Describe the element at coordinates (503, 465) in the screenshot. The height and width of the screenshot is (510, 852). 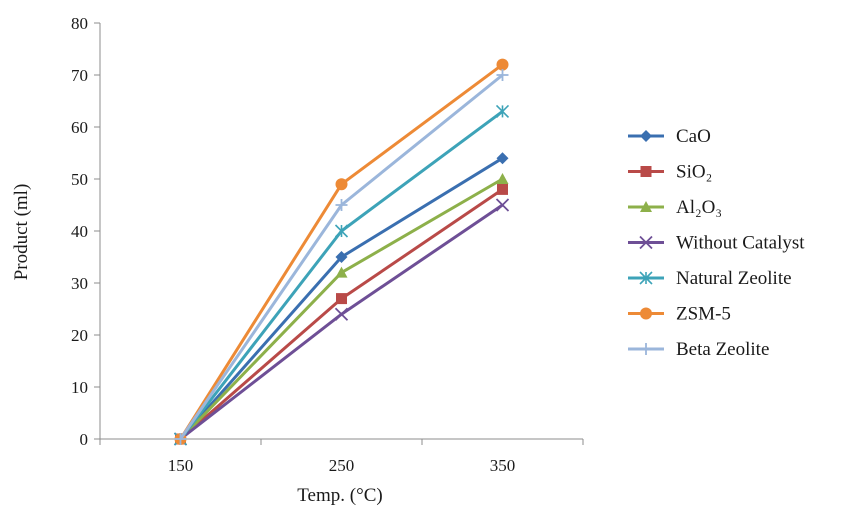
I see `x-tick-label: 350` at that location.